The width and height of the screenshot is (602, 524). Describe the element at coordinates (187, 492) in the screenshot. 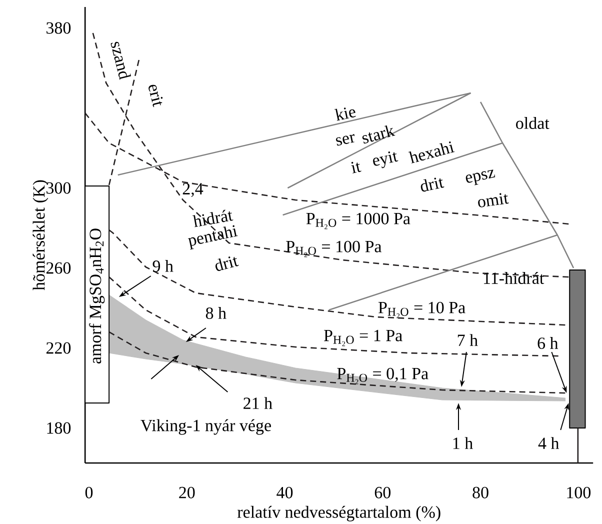

I see `x-tick-label: 20` at that location.